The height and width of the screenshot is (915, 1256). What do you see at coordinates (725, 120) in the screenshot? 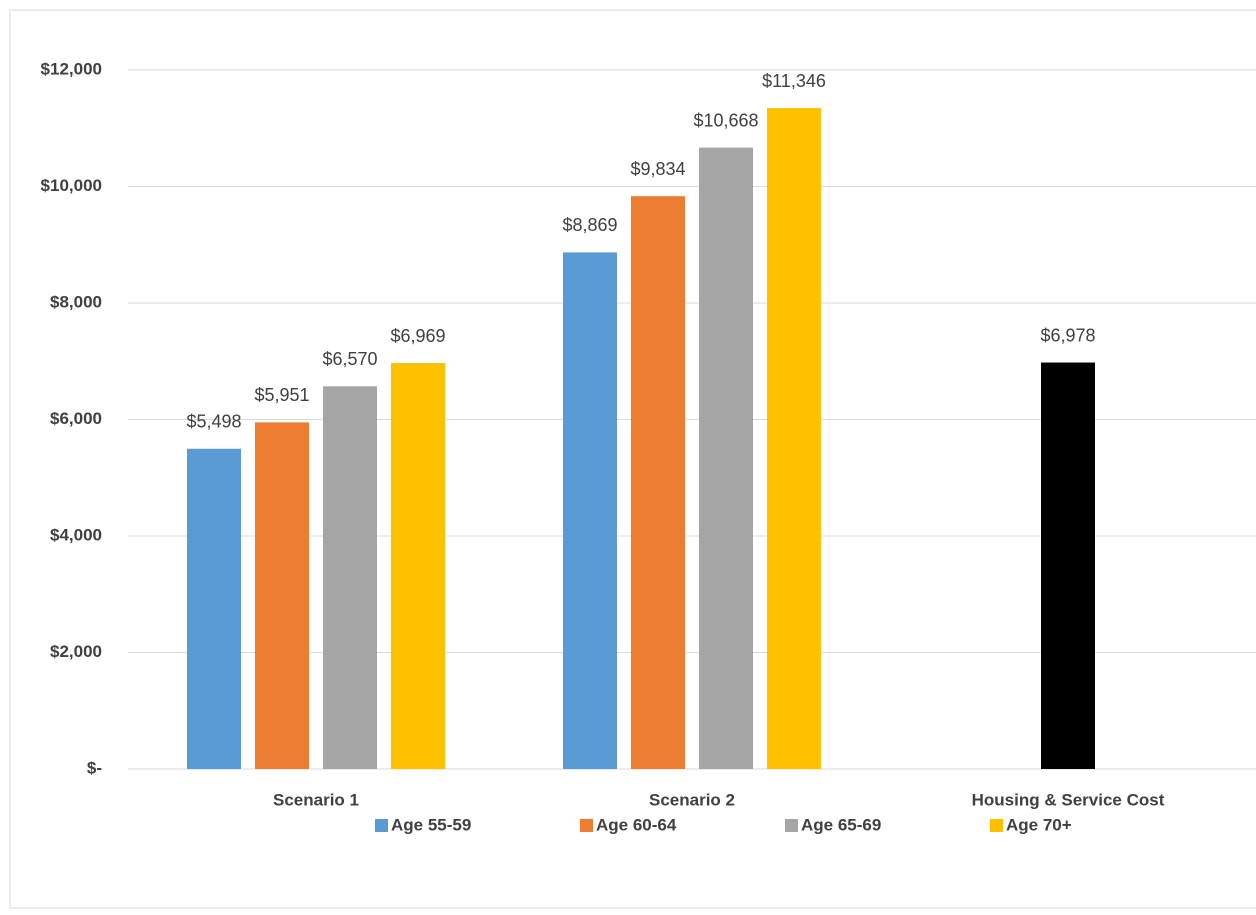
I see `value-label: $10,668` at bounding box center [725, 120].